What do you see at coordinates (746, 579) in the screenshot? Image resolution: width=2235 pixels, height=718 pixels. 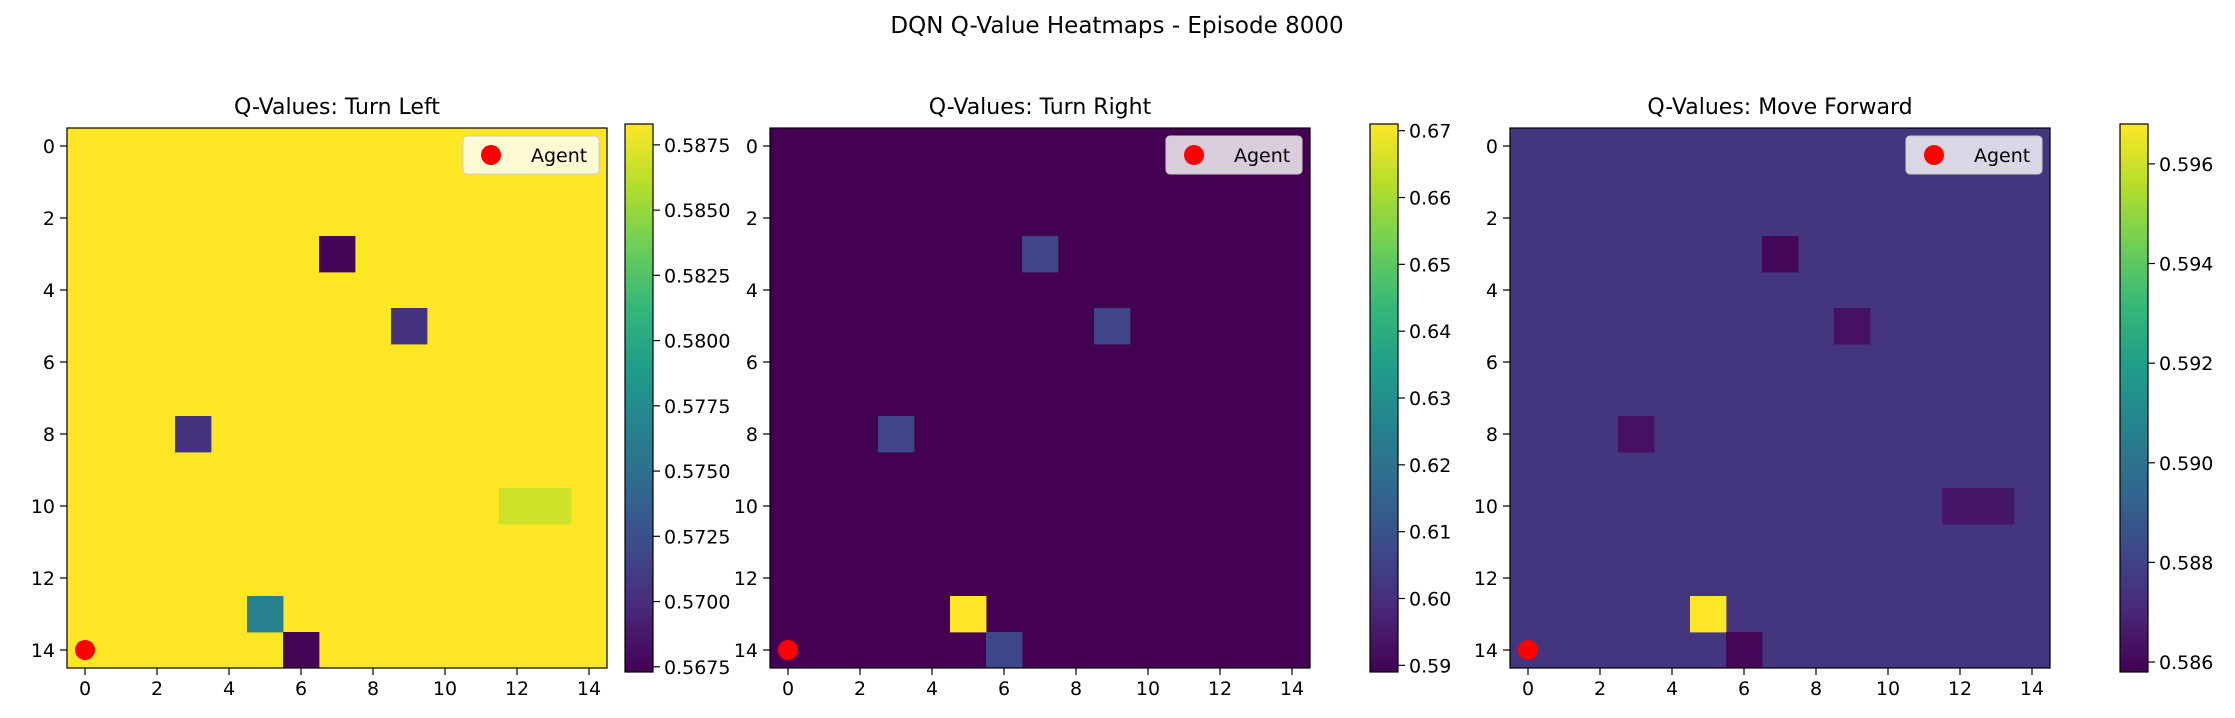 I see `y-tick-label: 12` at bounding box center [746, 579].